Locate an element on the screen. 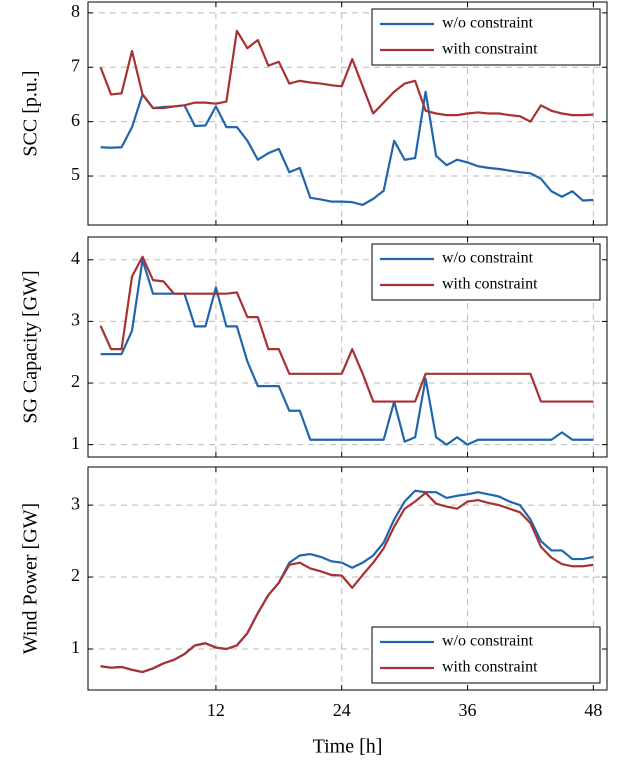  x-tick-label: 36 is located at coordinates (468, 710).